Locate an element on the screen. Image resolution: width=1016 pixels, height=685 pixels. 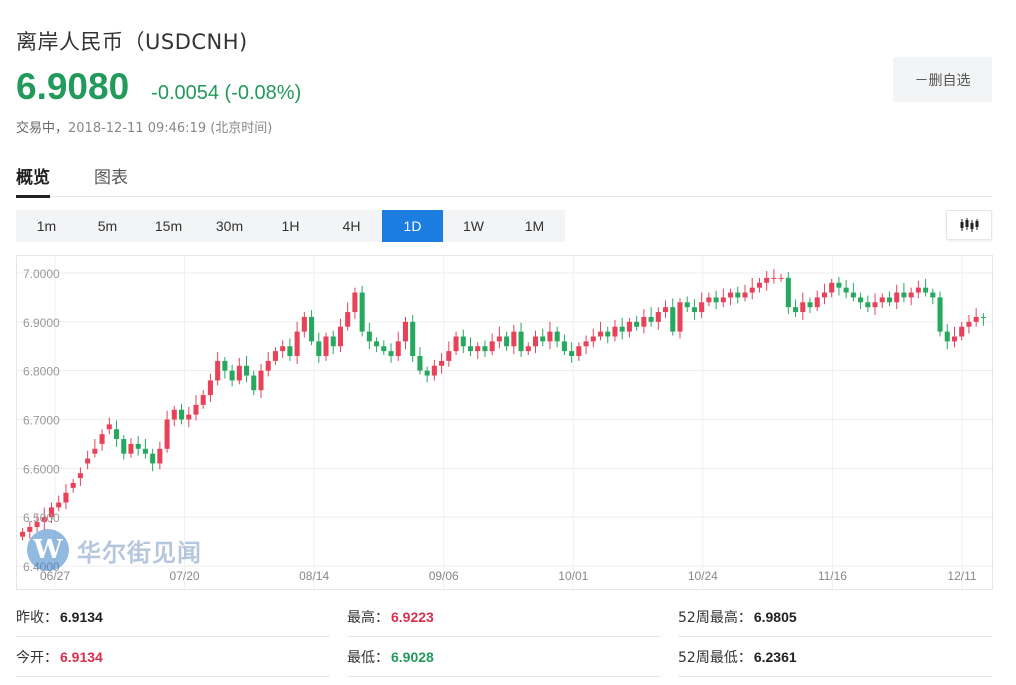
period-5m: 5m is located at coordinates (107, 226).